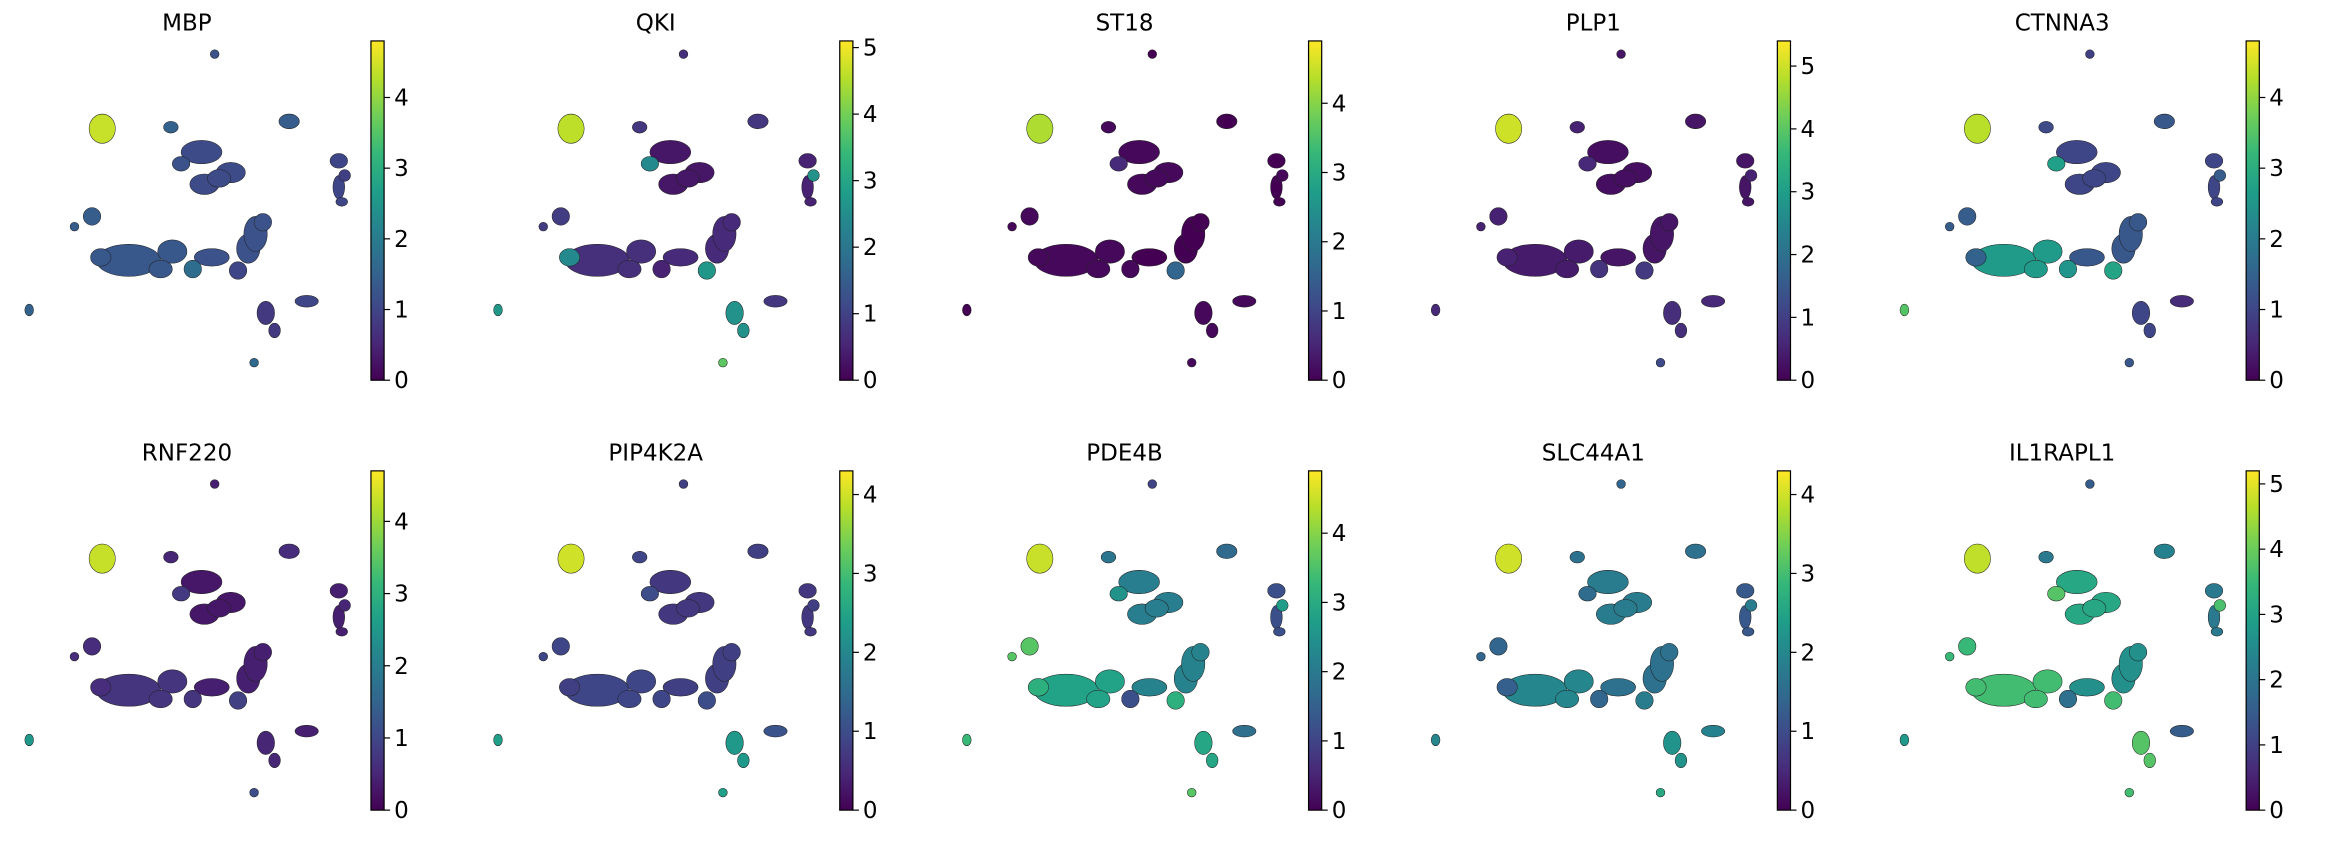  Describe the element at coordinates (2062, 24) in the screenshot. I see `panel-title: CTNNA3` at that location.